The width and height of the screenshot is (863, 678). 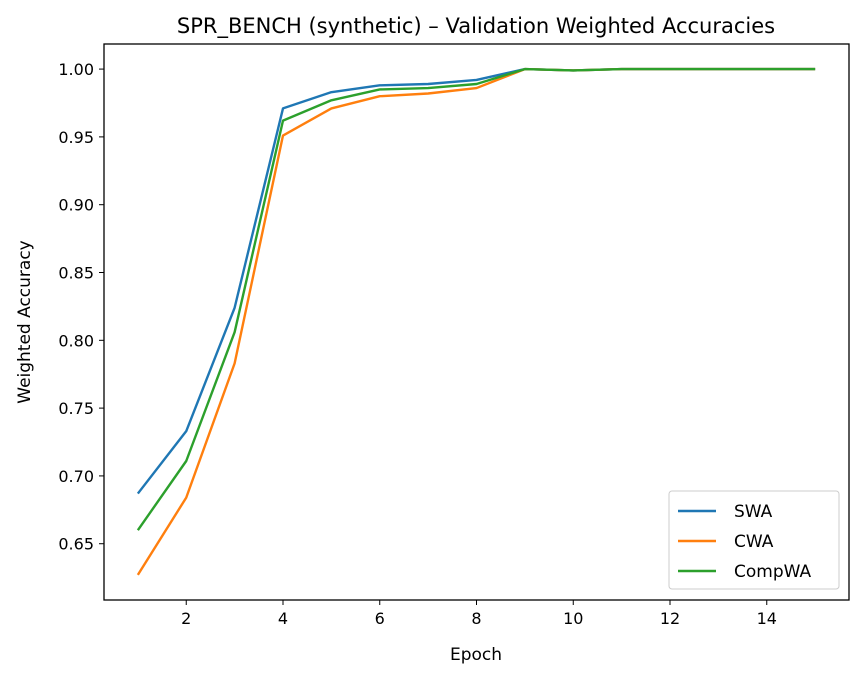 I want to click on y-axis-label: Weighted Accuracy, so click(x=25, y=322).